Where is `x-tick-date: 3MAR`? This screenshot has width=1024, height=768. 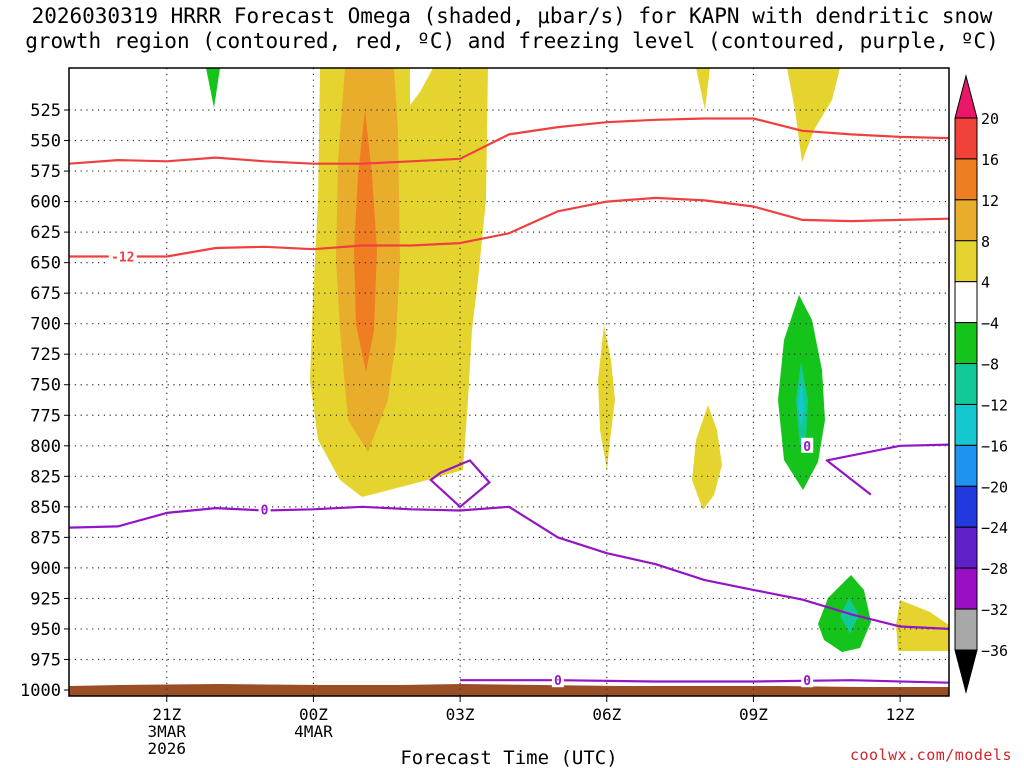
x-tick-date: 3MAR is located at coordinates (167, 731).